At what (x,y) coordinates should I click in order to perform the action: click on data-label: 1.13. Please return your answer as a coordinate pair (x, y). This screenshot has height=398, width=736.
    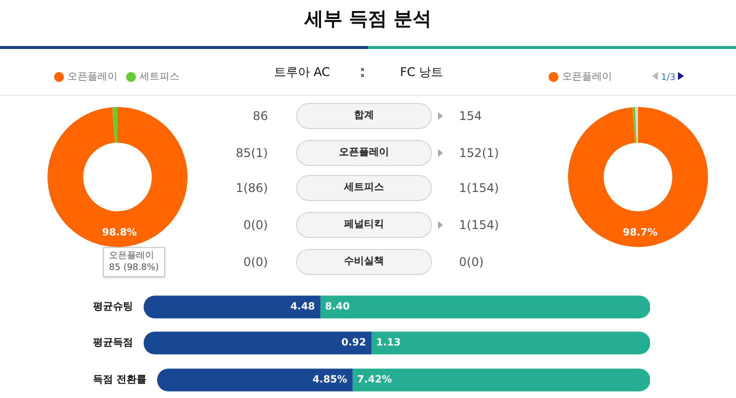
    Looking at the image, I should click on (388, 343).